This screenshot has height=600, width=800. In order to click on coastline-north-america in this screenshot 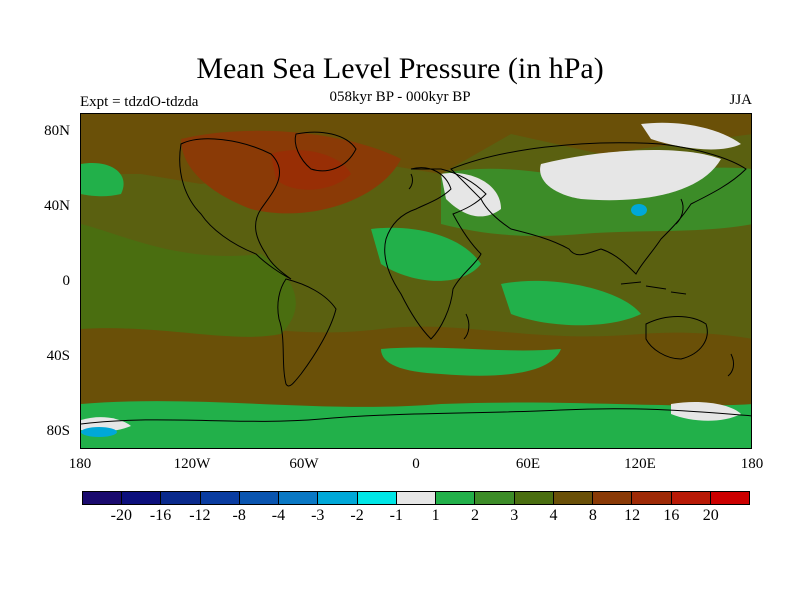, I will do `click(235, 209)`.